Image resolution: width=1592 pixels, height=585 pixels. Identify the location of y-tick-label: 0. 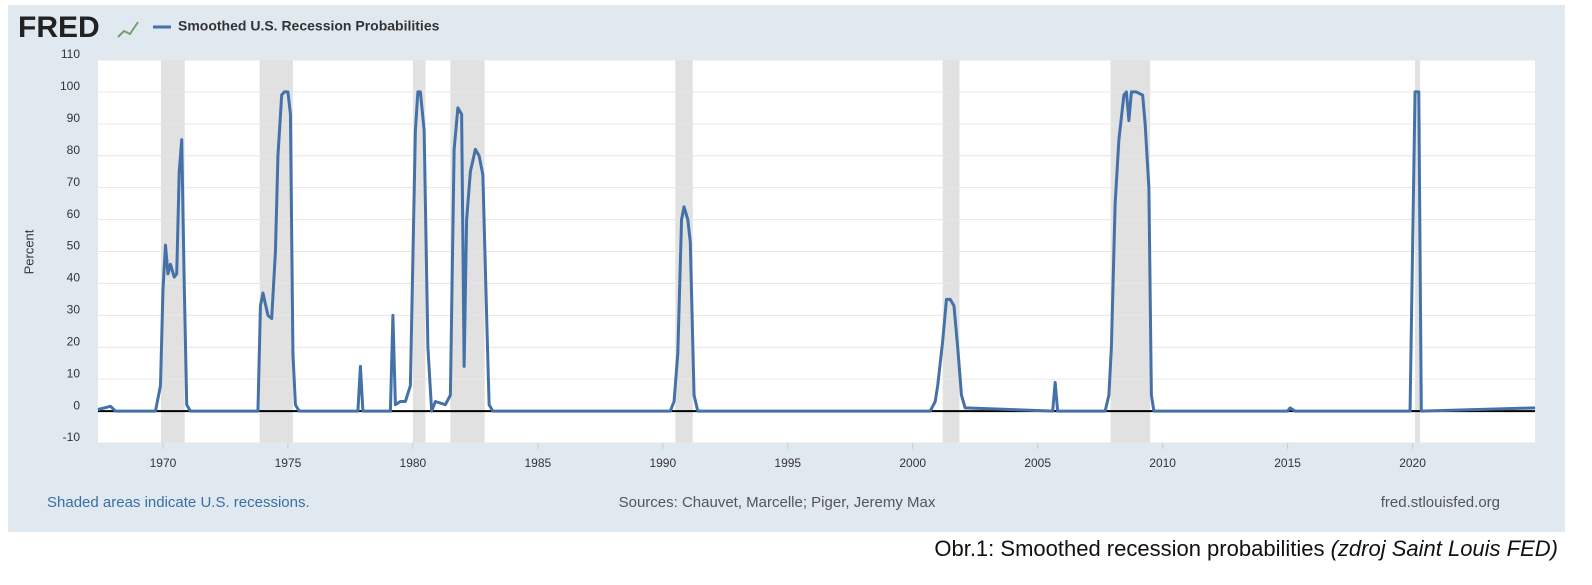
(76, 405).